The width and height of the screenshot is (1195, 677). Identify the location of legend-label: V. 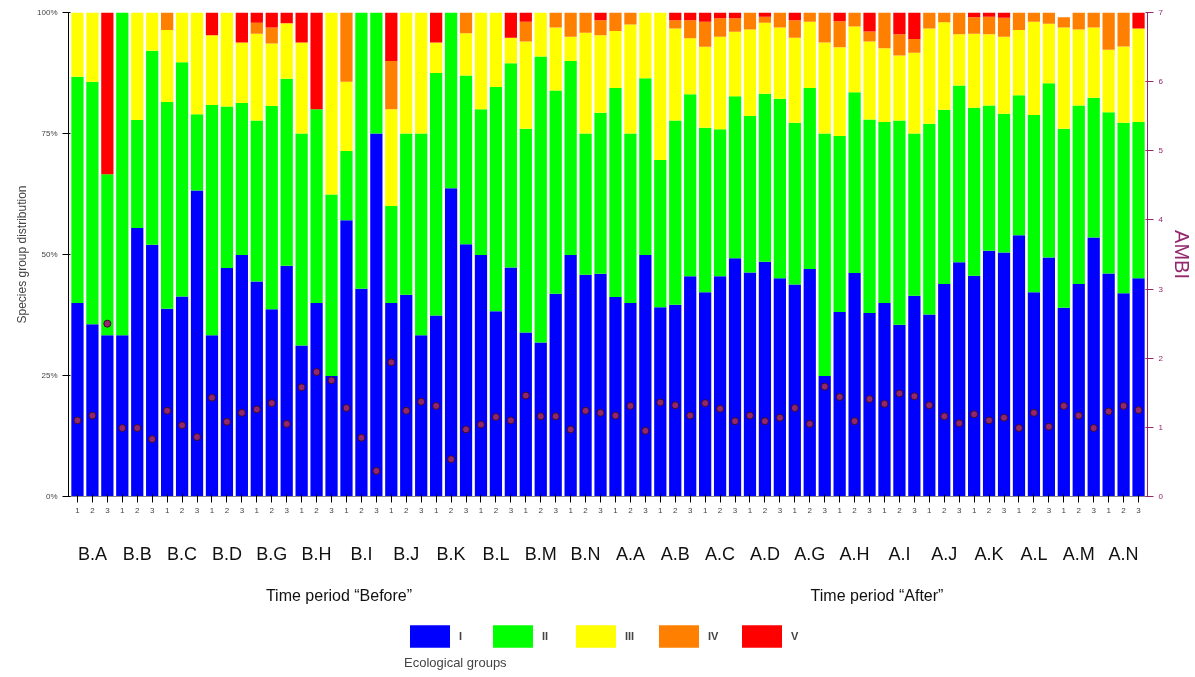
(795, 636).